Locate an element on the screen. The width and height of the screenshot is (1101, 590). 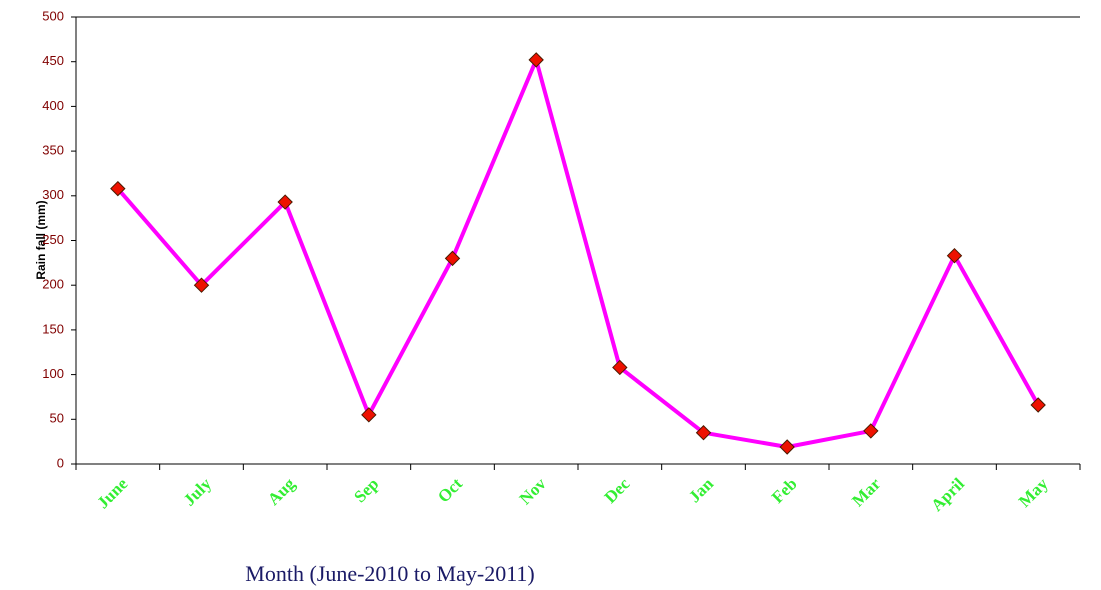
y-axis-label: Rain fall (mm) is located at coordinates (41, 239).